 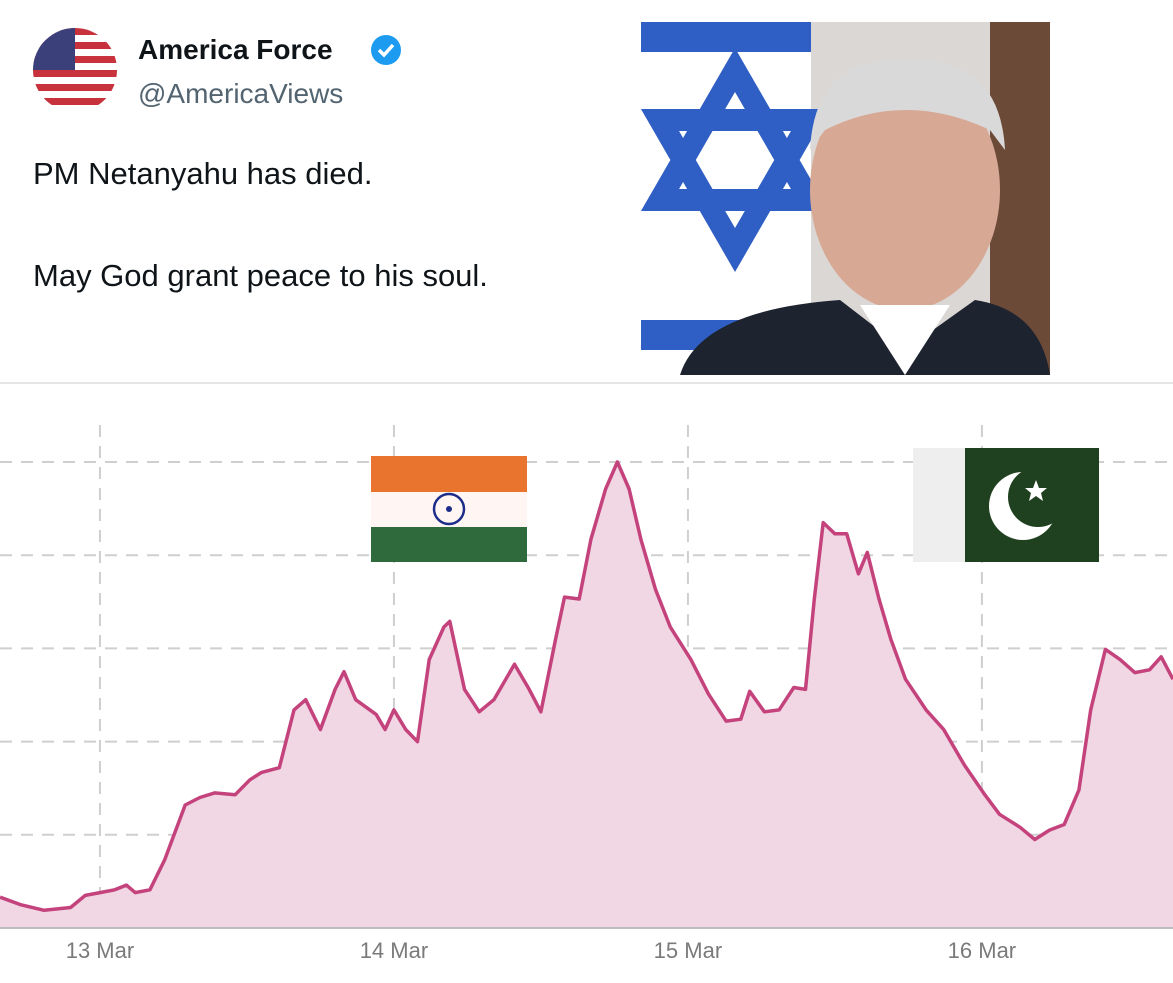 What do you see at coordinates (75, 70) in the screenshot?
I see `avatar` at bounding box center [75, 70].